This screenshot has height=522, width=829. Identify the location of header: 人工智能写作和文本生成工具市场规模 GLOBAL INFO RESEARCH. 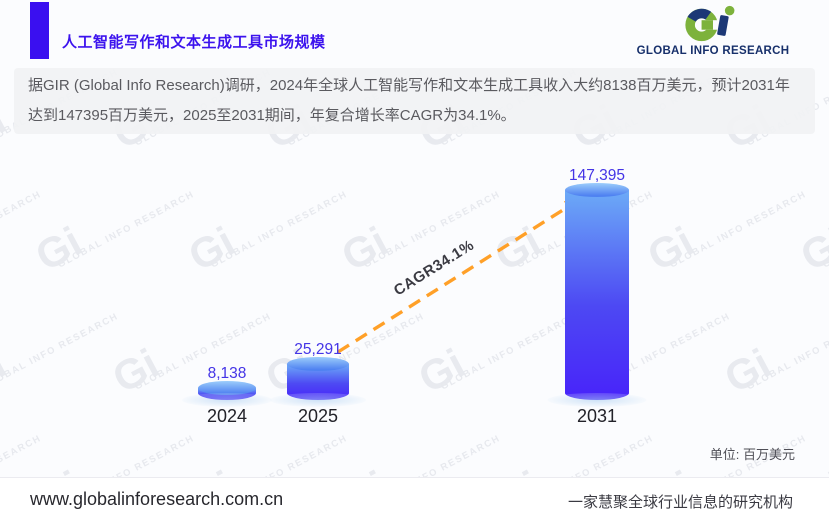
(414, 33).